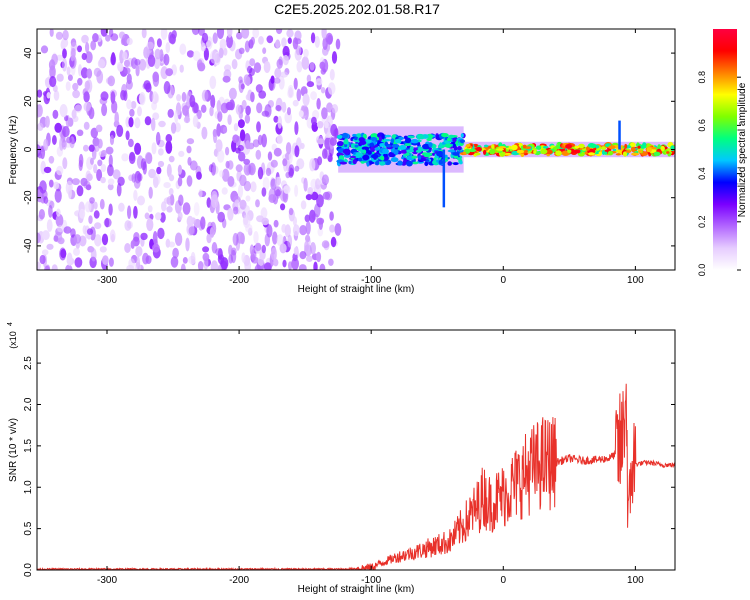  Describe the element at coordinates (10, 324) in the screenshot. I see `snr-multiplier-exp: 4` at that location.